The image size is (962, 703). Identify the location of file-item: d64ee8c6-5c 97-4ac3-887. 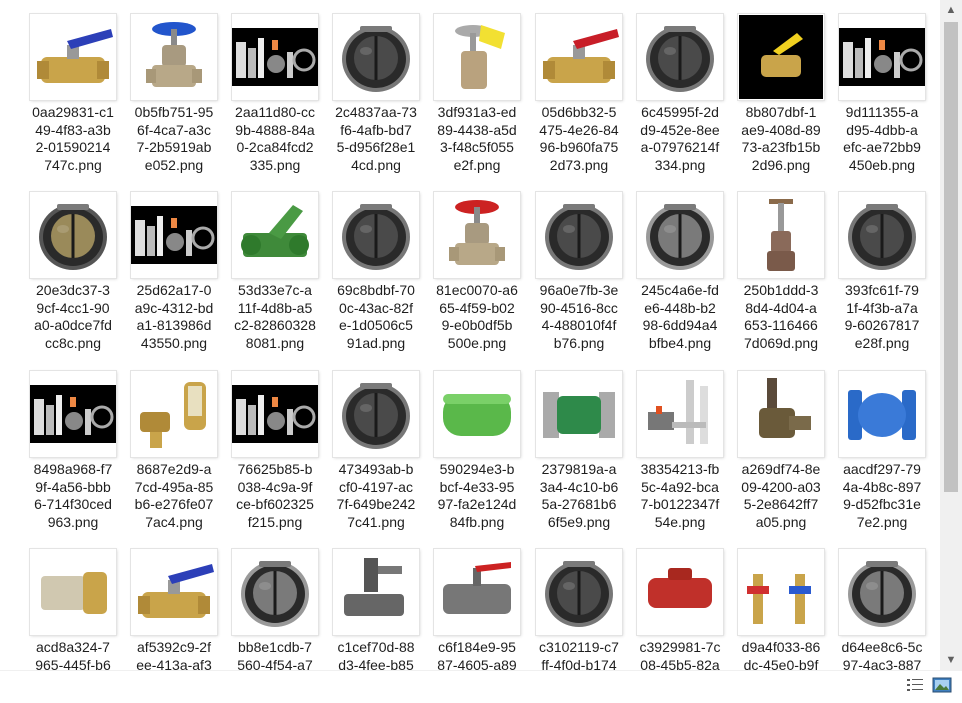
(889, 602).